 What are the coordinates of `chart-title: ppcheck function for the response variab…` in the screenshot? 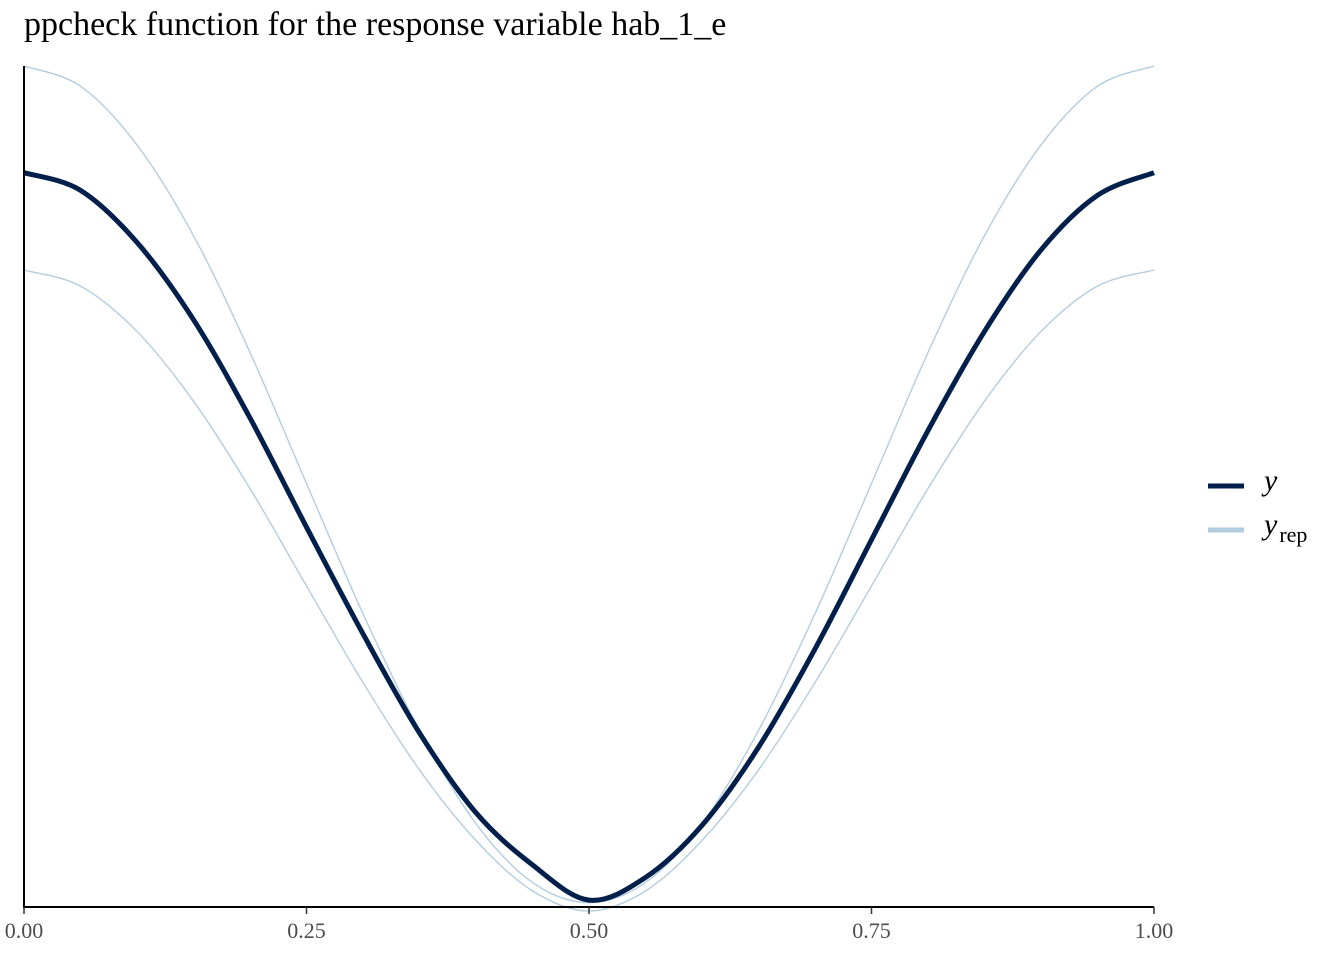 It's located at (375, 24).